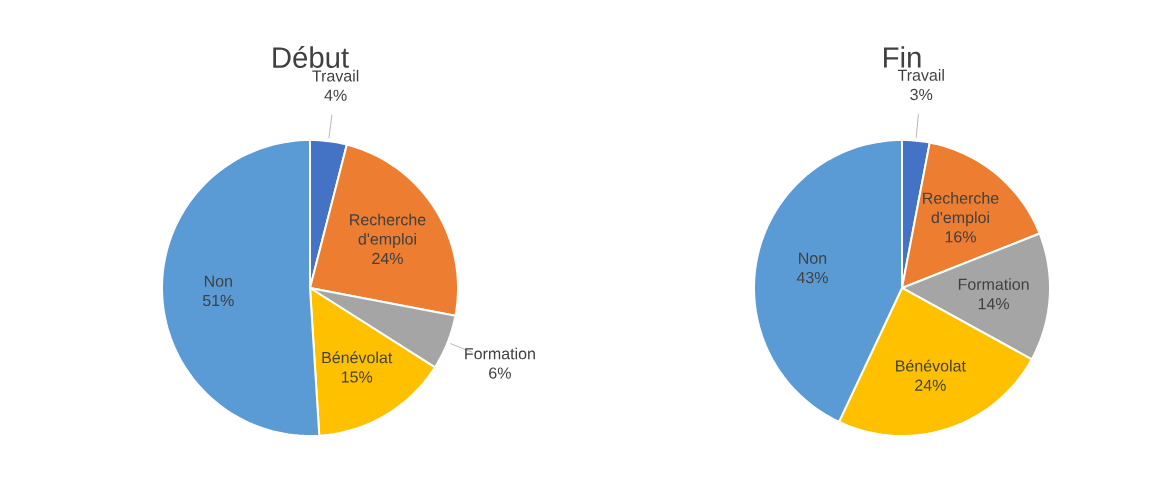 The width and height of the screenshot is (1173, 484). Describe the element at coordinates (921, 94) in the screenshot. I see `data-label: 3%` at that location.